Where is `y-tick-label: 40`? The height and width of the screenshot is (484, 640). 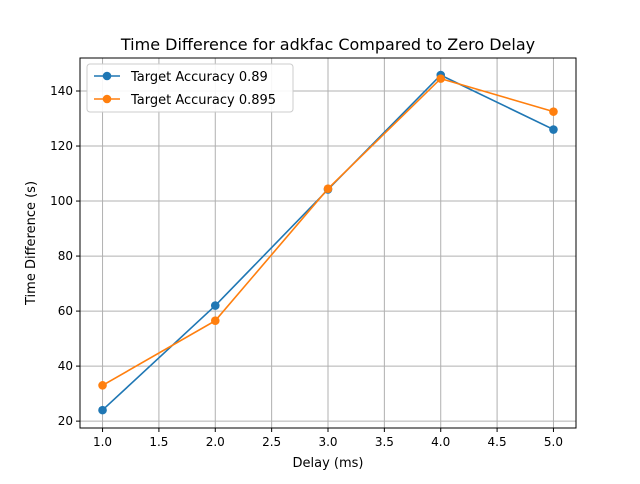
y-tick-label: 40 is located at coordinates (65, 366).